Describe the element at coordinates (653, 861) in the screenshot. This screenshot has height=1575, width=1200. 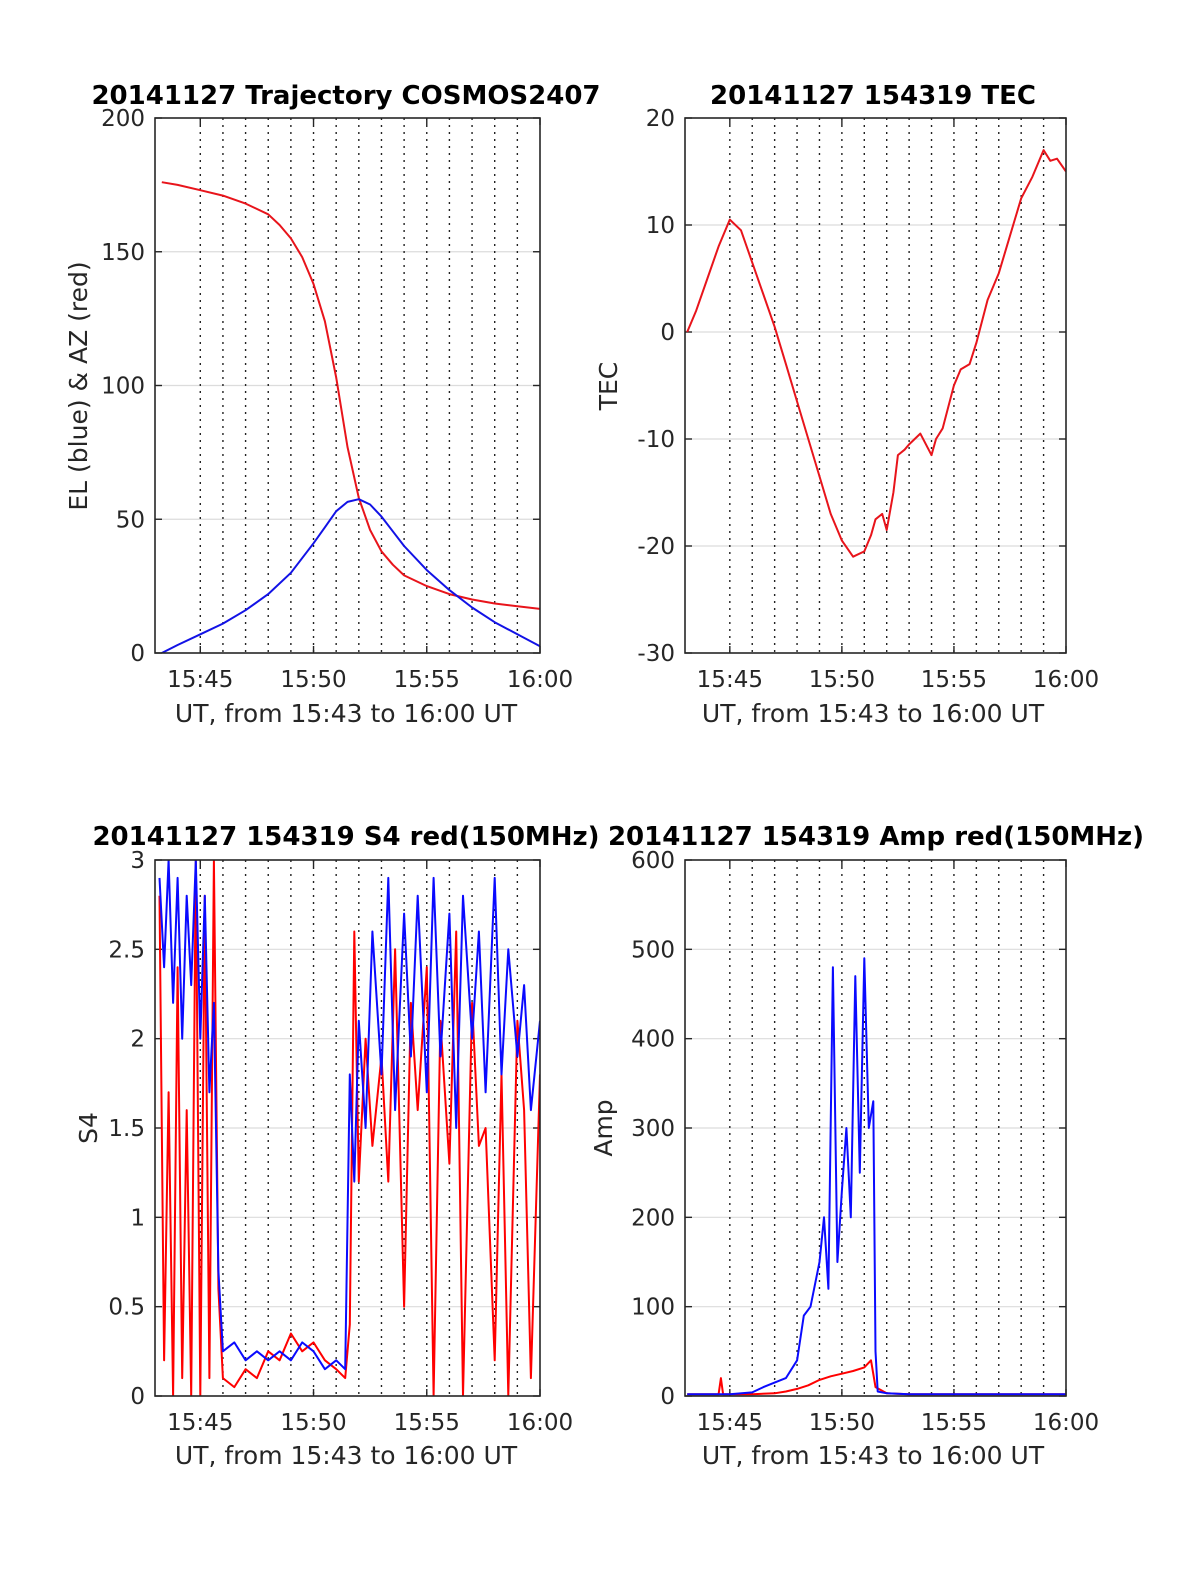
I see `y-tick-label: 600` at that location.